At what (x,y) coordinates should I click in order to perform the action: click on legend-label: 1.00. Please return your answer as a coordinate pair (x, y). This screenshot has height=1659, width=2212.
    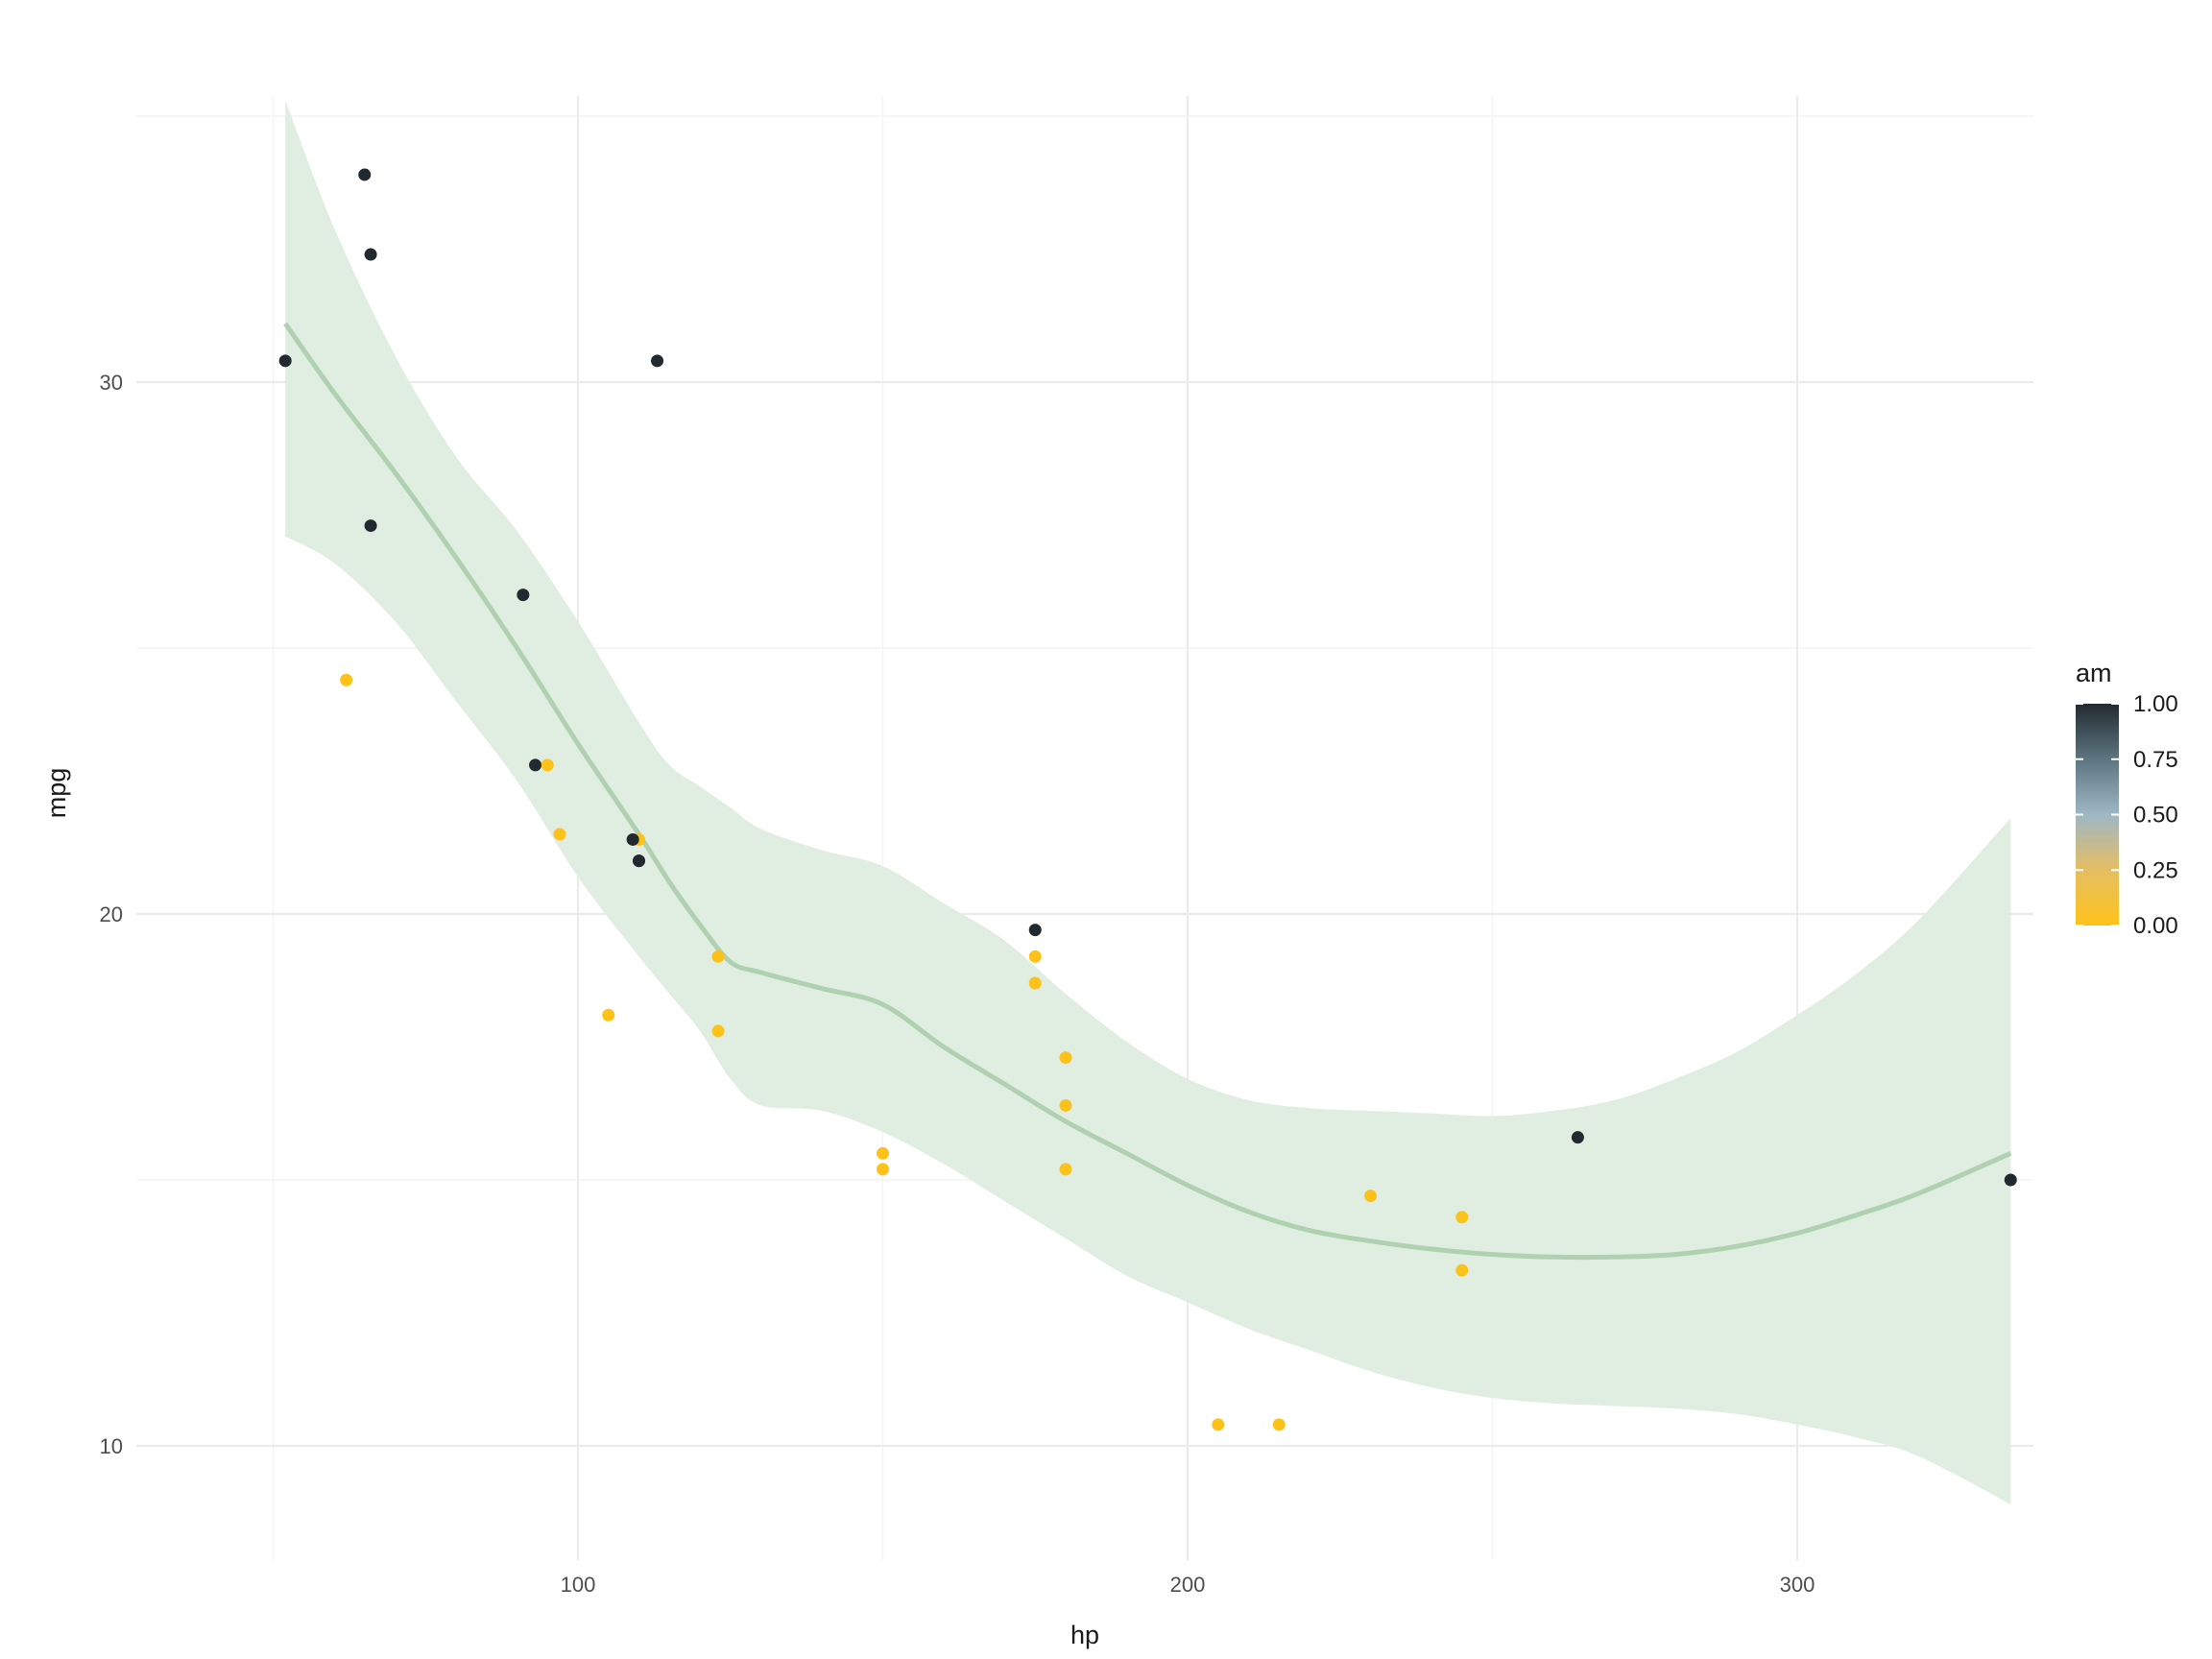
    Looking at the image, I should click on (2155, 704).